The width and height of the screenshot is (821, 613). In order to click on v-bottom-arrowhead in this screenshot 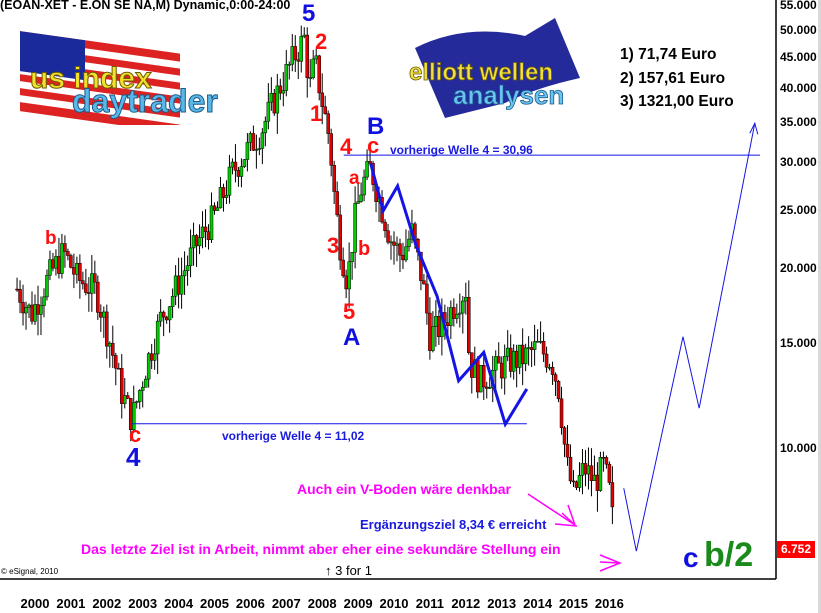, I will do `click(568, 515)`.